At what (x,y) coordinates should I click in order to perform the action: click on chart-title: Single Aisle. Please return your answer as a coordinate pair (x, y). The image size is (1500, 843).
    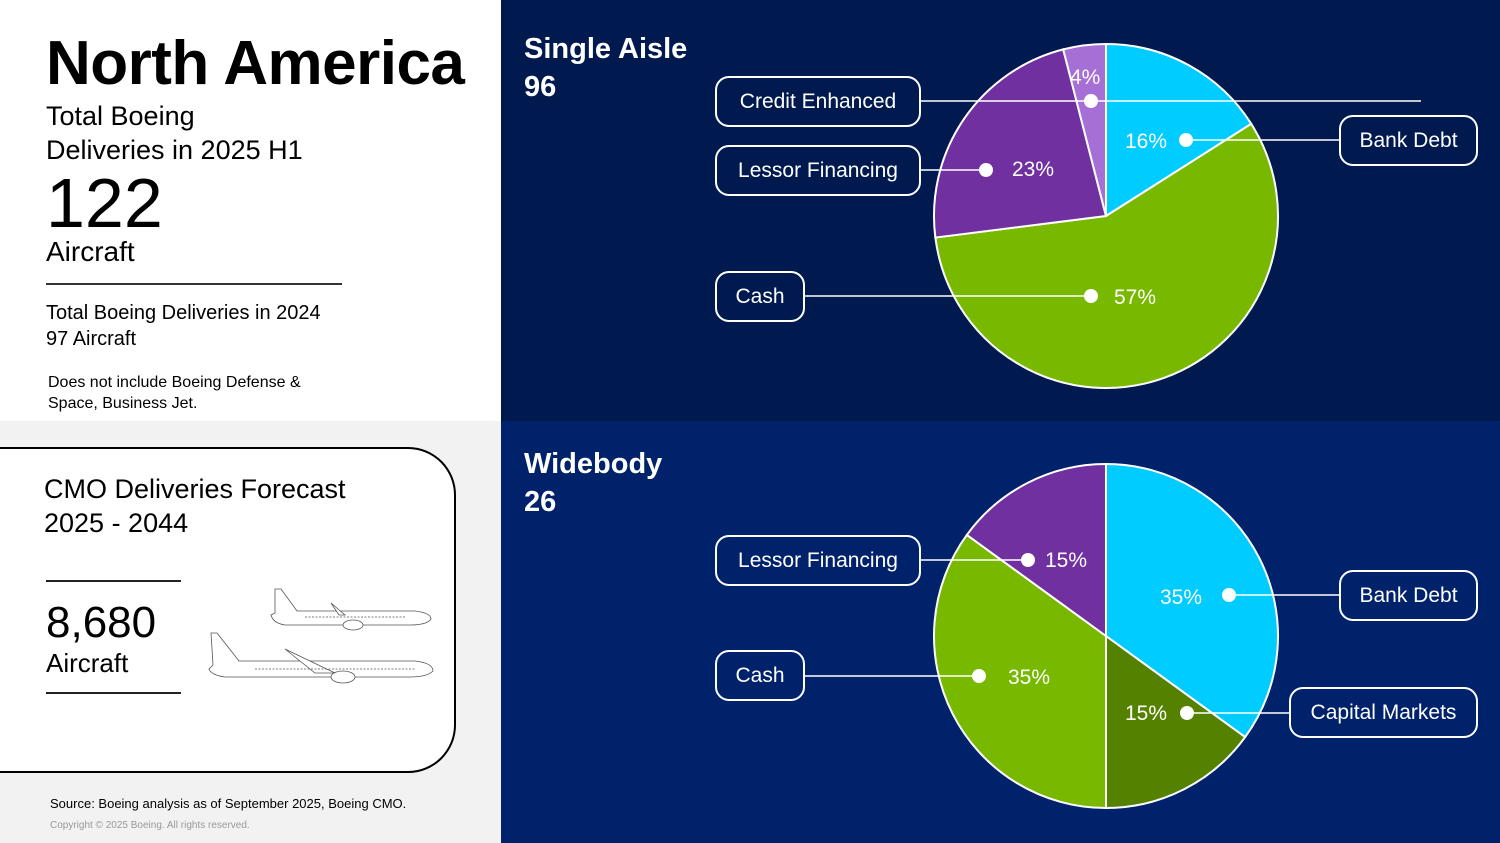
    Looking at the image, I should click on (606, 49).